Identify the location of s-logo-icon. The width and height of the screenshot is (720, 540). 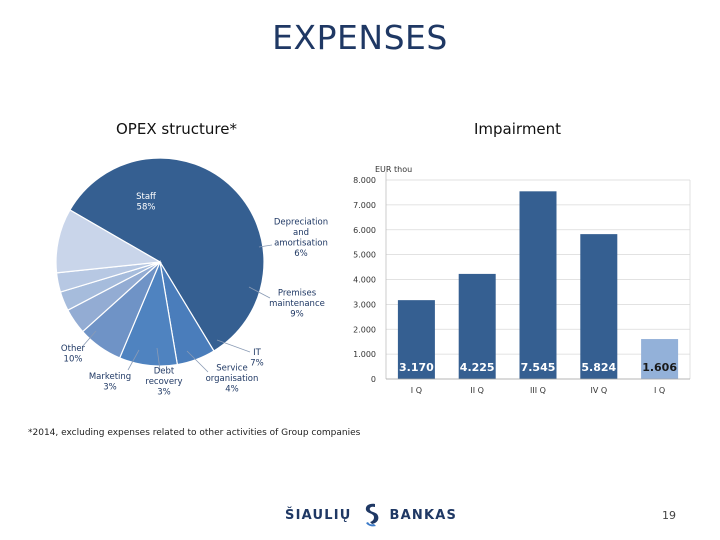
(371, 515).